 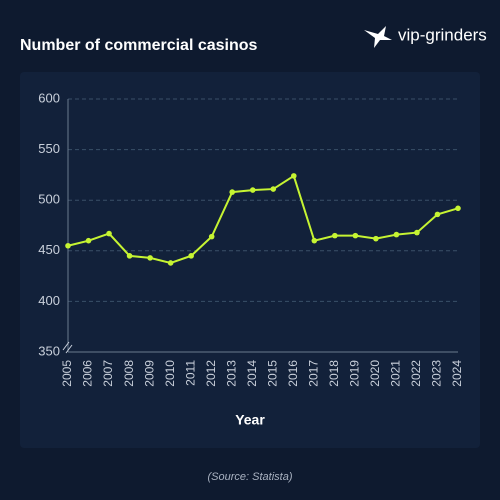 I want to click on x-tick-label: 2023, so click(x=437, y=373).